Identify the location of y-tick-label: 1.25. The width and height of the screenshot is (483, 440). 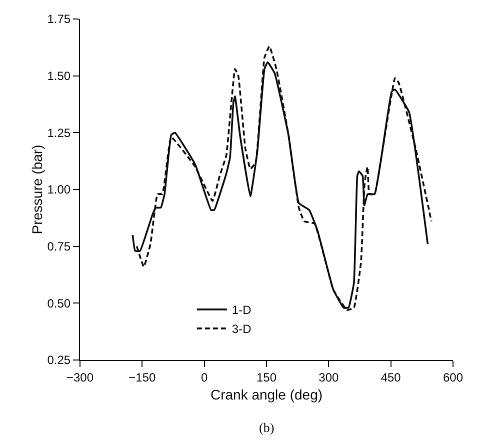
(59, 133).